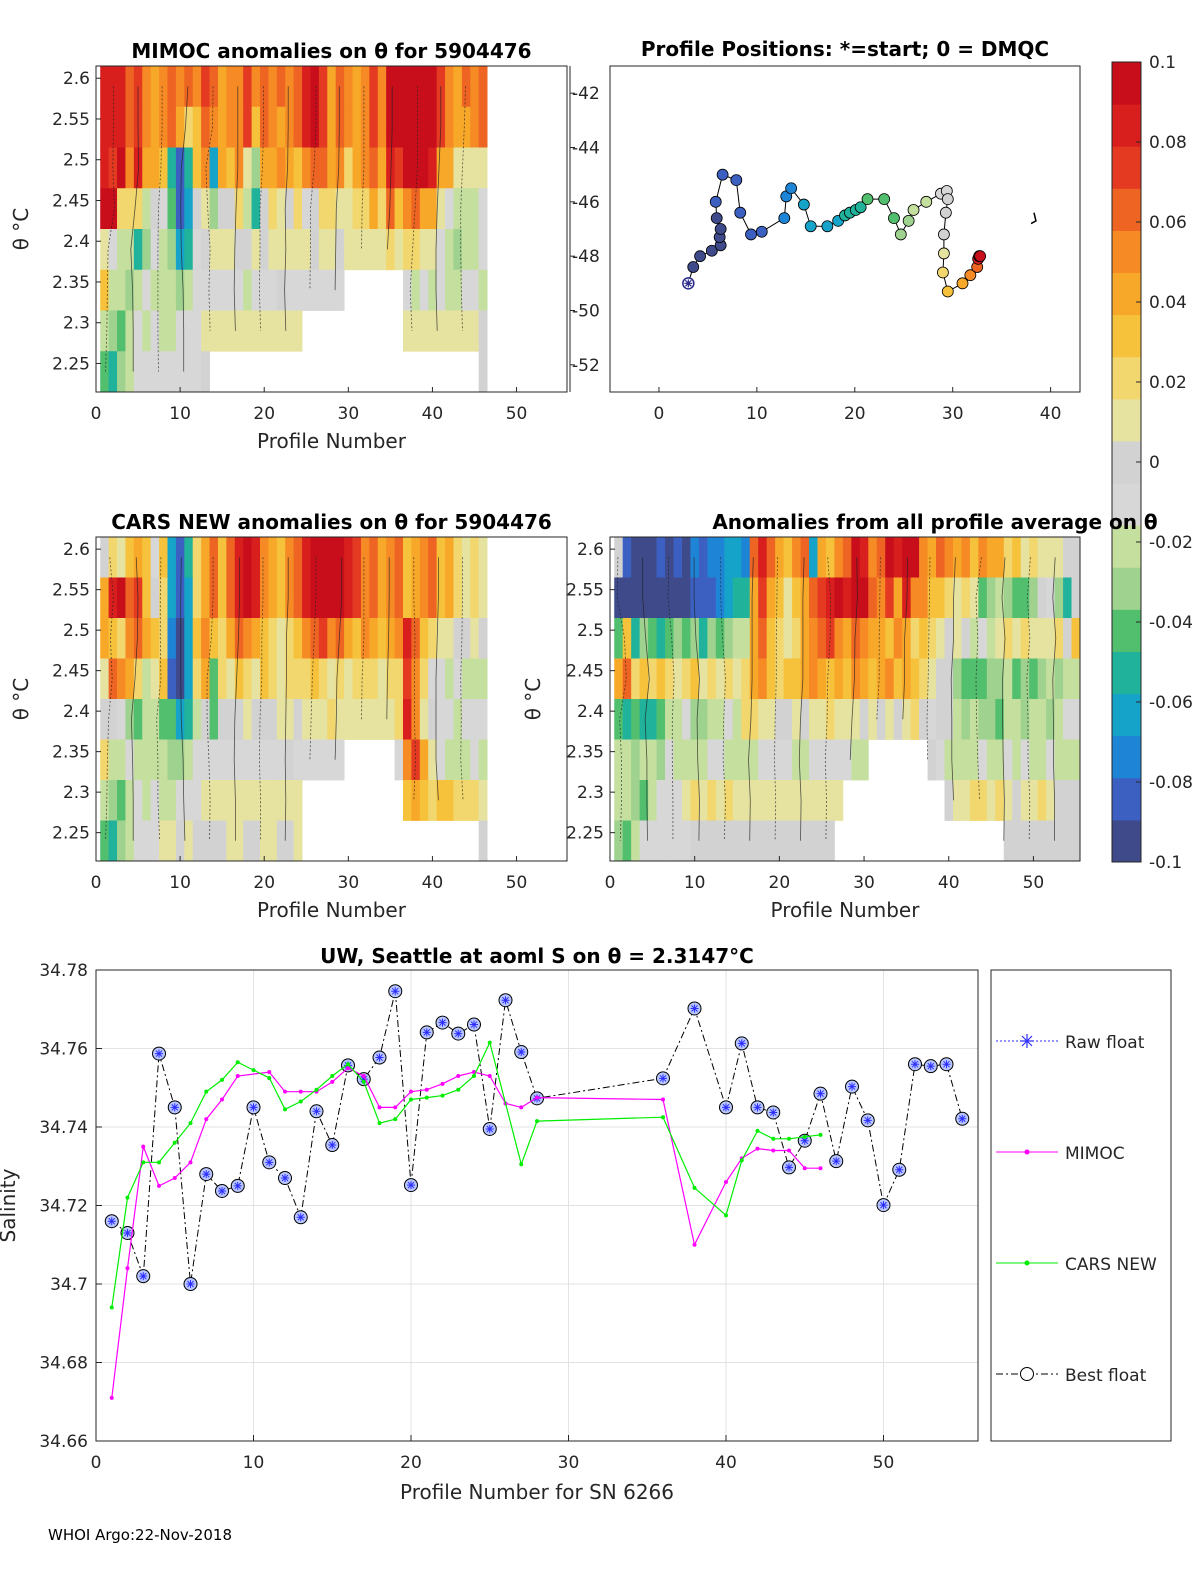 Image resolution: width=1200 pixels, height=1575 pixels. Describe the element at coordinates (953, 414) in the screenshot. I see `x-tick-label: 30` at that location.